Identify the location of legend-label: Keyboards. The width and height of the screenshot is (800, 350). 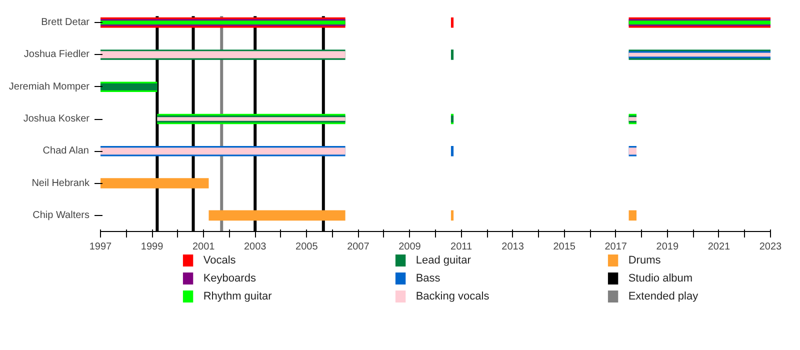
(229, 278).